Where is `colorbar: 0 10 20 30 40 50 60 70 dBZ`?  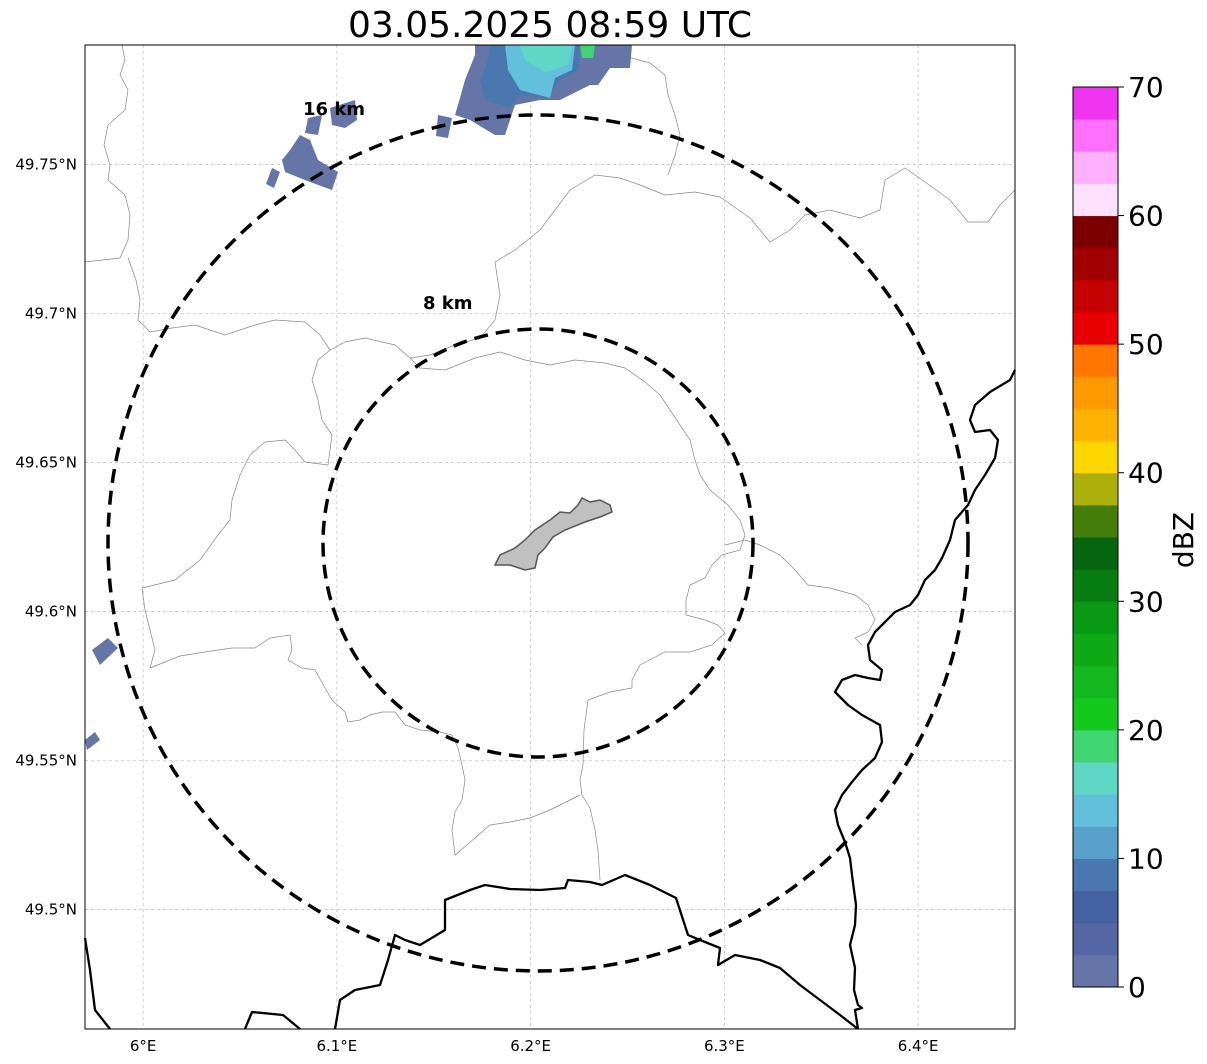
colorbar: 0 10 20 30 40 50 60 70 dBZ is located at coordinates (1136, 537).